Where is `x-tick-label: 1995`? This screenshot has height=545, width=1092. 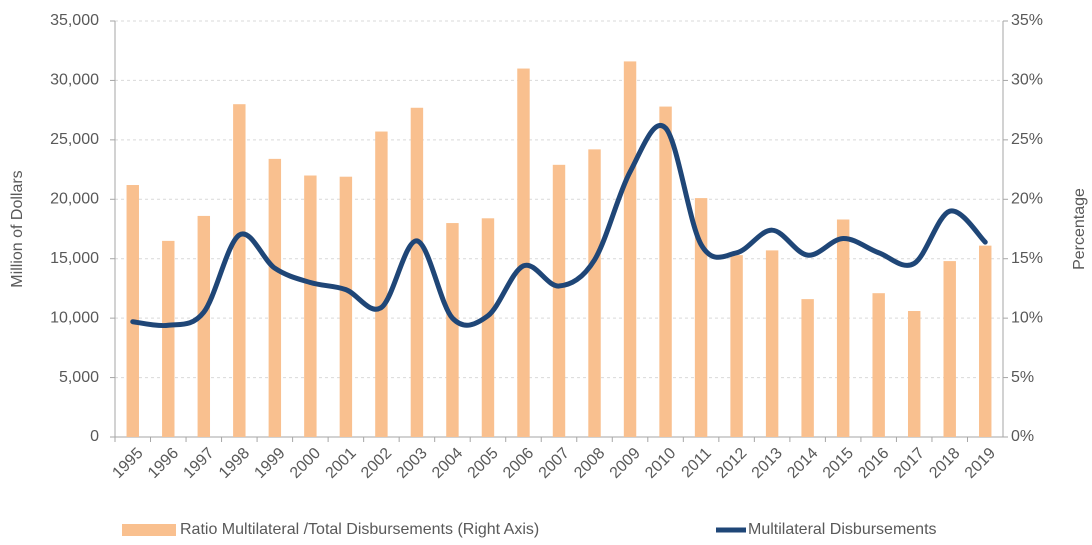 x-tick-label: 1995 is located at coordinates (127, 463).